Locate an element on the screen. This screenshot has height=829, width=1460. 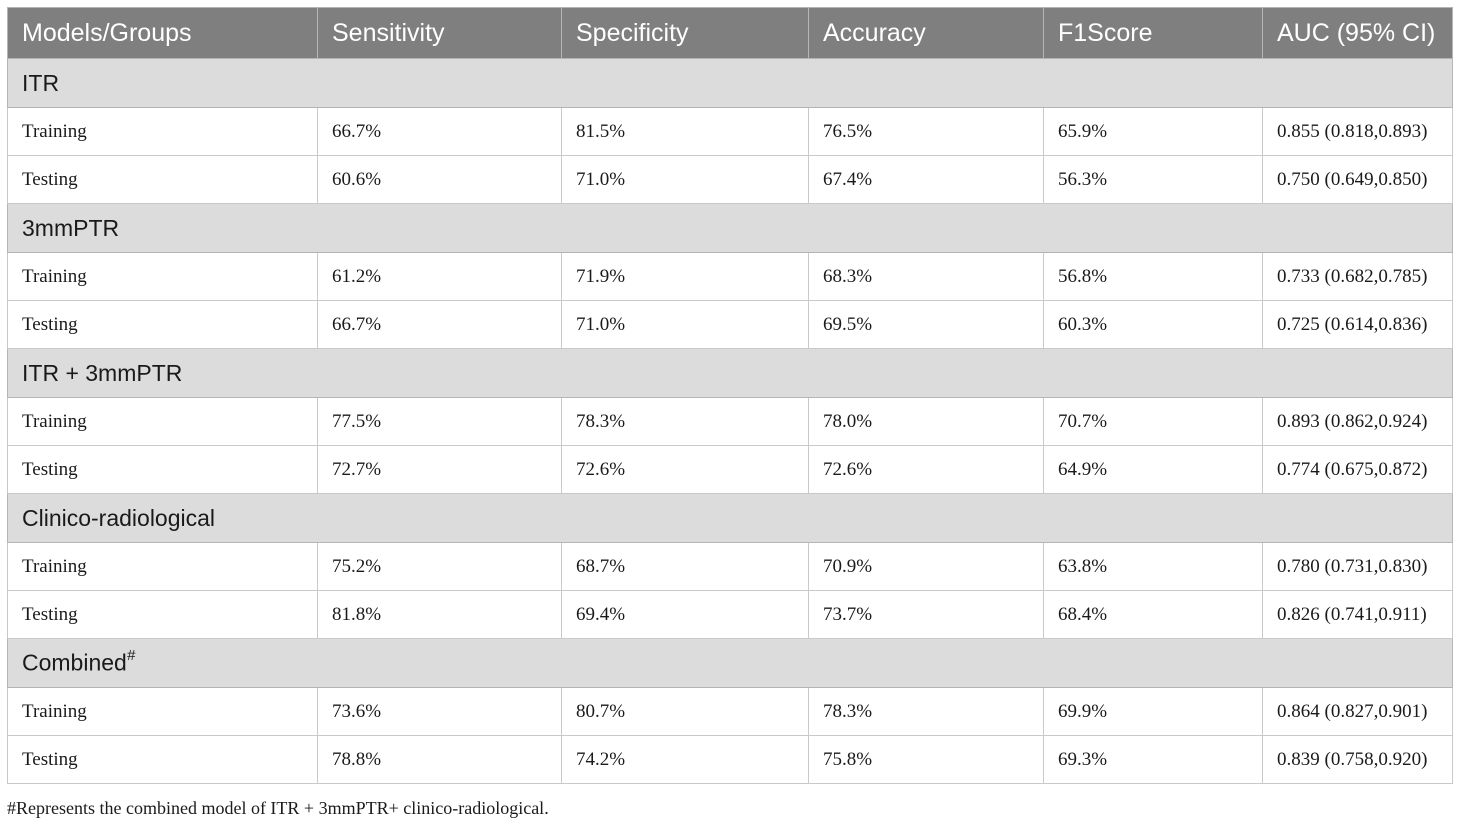
cell-sensitivity: 81.8% is located at coordinates (439, 614).